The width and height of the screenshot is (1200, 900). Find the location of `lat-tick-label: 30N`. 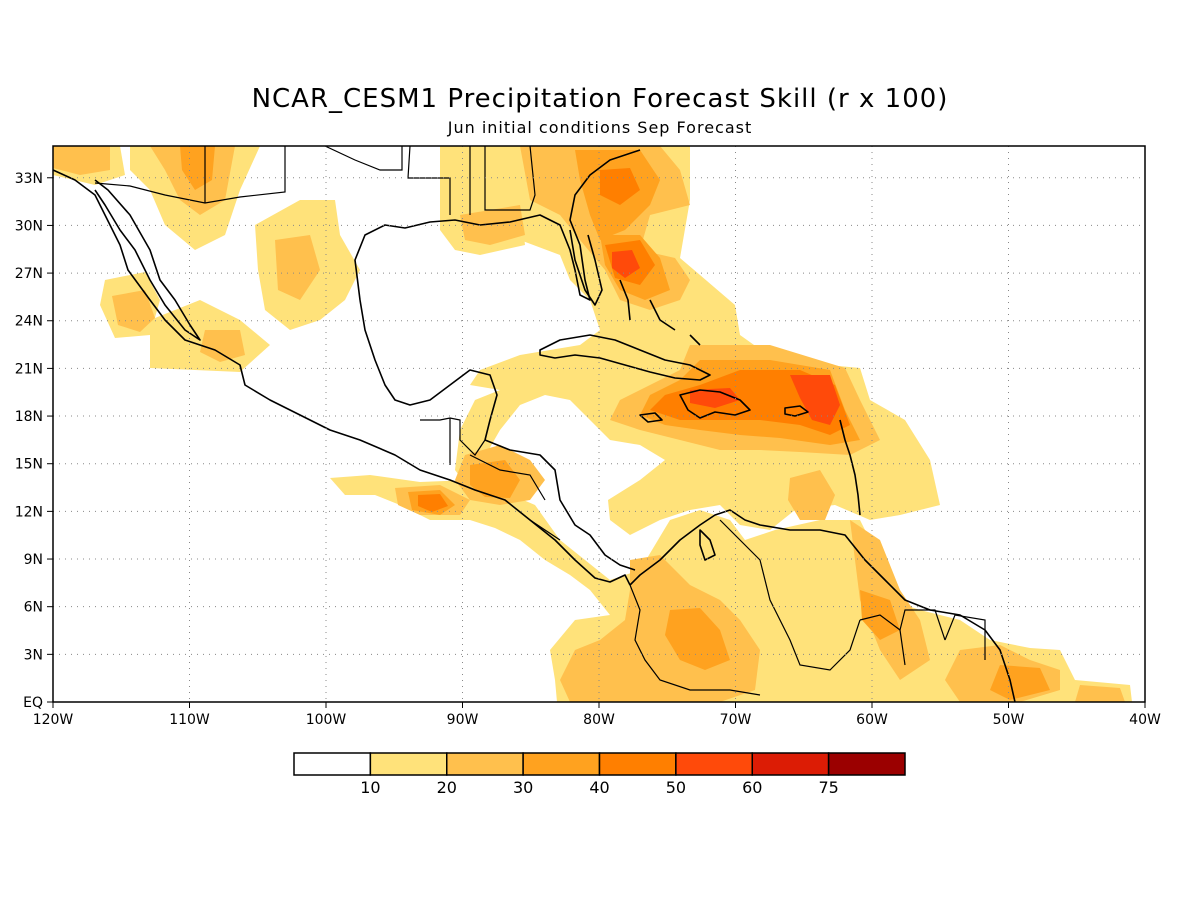

lat-tick-label: 30N is located at coordinates (29, 226).